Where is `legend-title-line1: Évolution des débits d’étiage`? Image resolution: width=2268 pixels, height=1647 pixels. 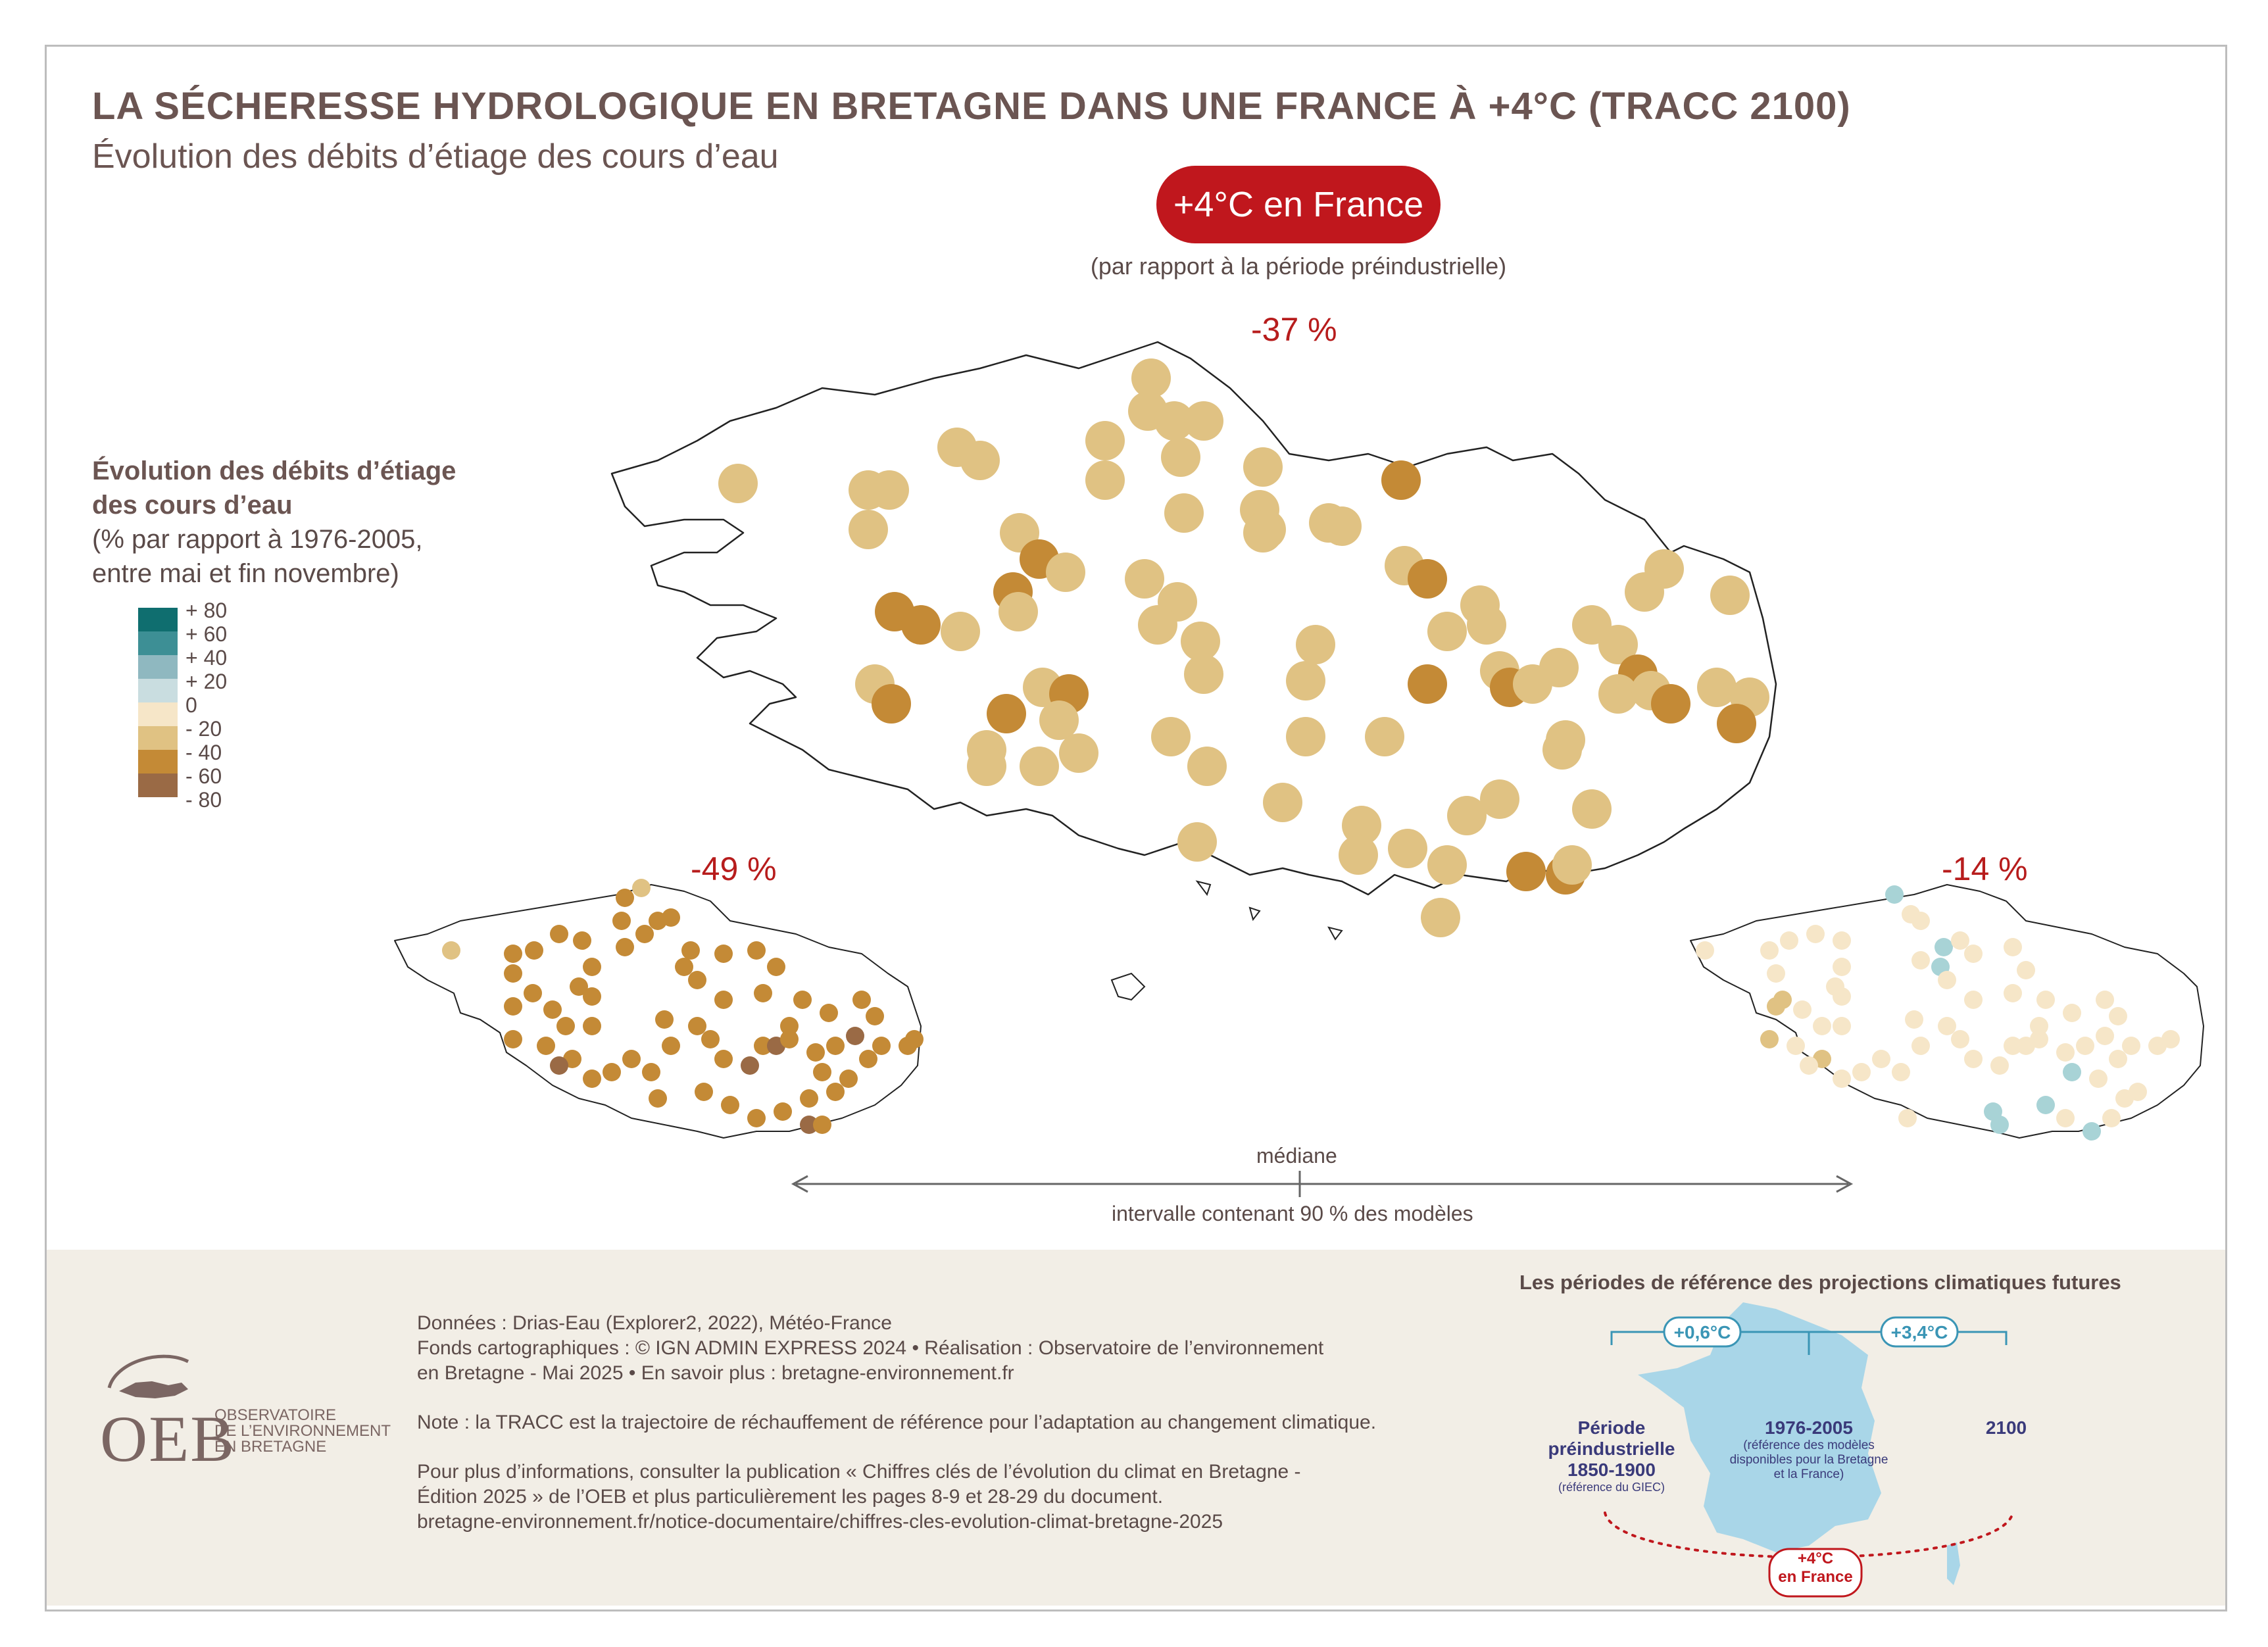 legend-title-line1: Évolution des débits d’étiage is located at coordinates (274, 470).